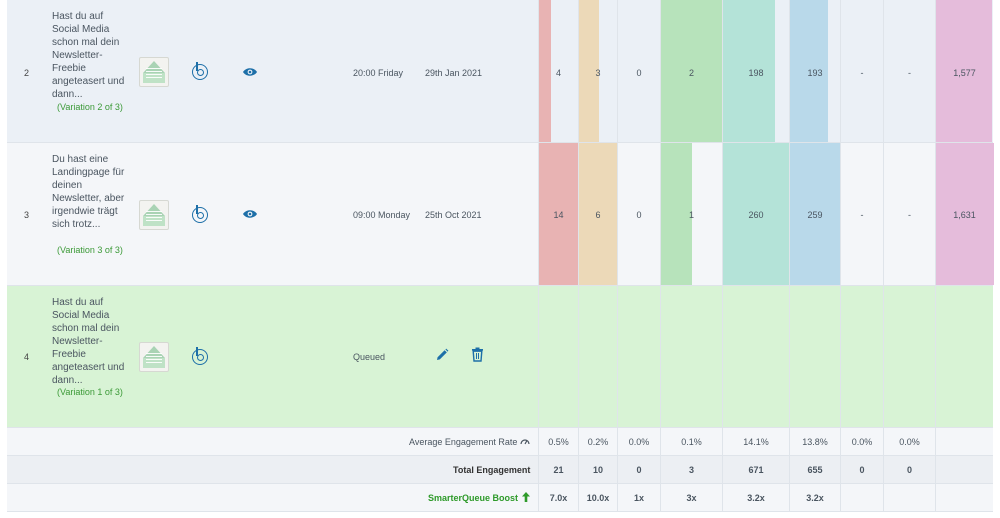  Describe the element at coordinates (492, 470) in the screenshot. I see `total-engagement-label: Total Engagement` at that location.